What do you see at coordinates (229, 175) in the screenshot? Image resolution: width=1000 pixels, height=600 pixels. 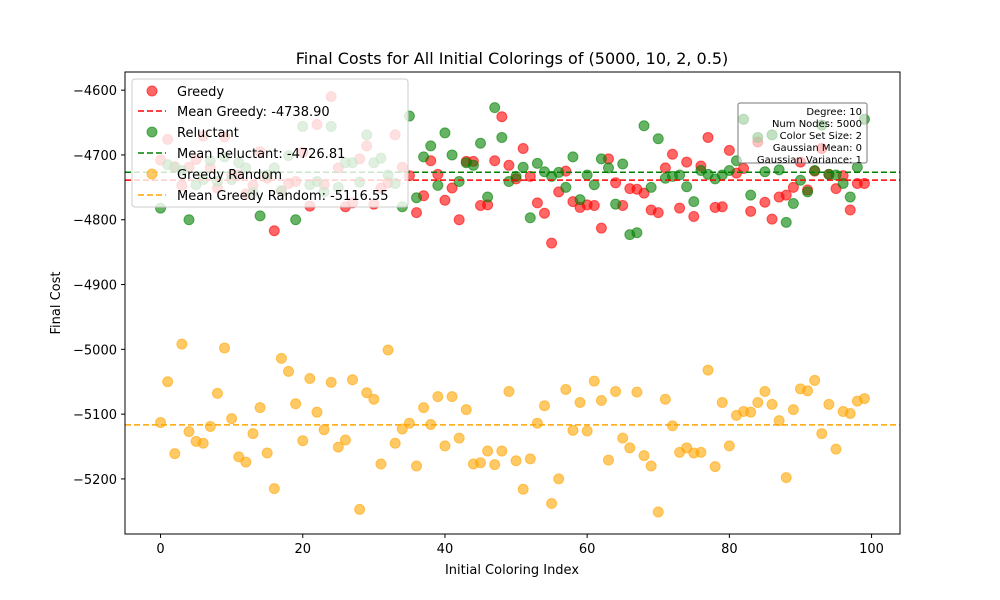 I see `legend-label-greedy-random: Greedy Random` at bounding box center [229, 175].